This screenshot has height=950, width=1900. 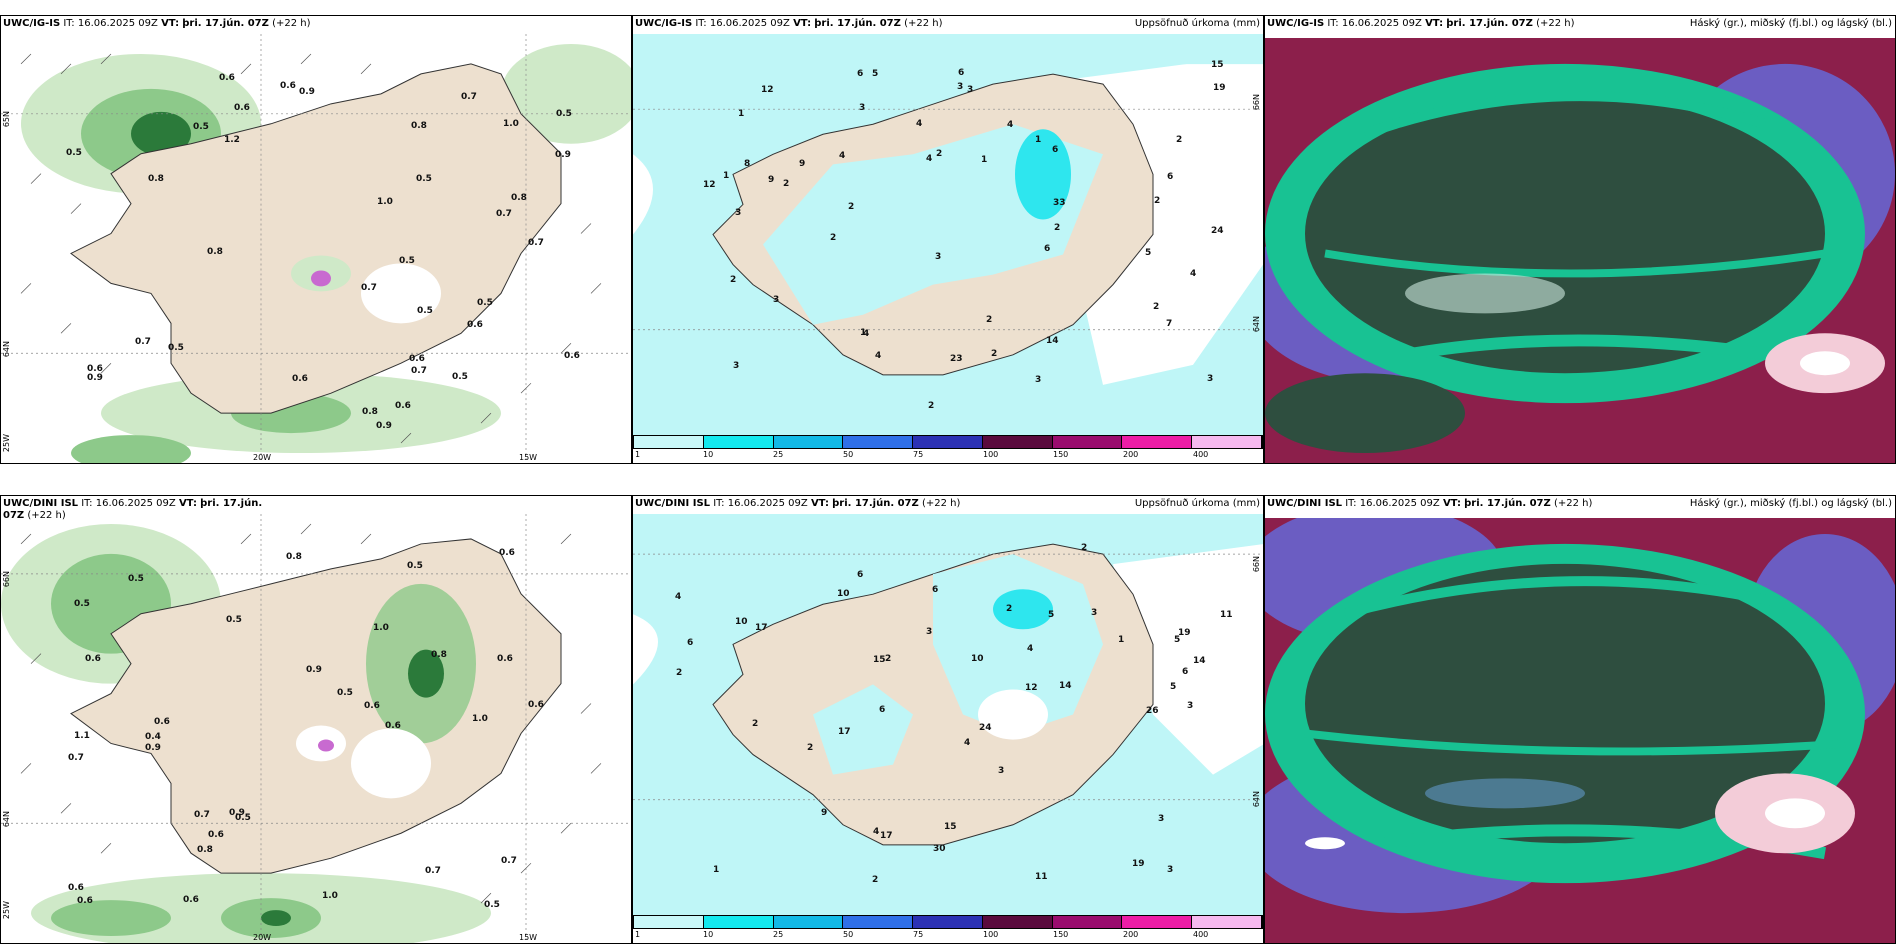 I want to click on grid-label-lon: 15W, so click(x=528, y=457).